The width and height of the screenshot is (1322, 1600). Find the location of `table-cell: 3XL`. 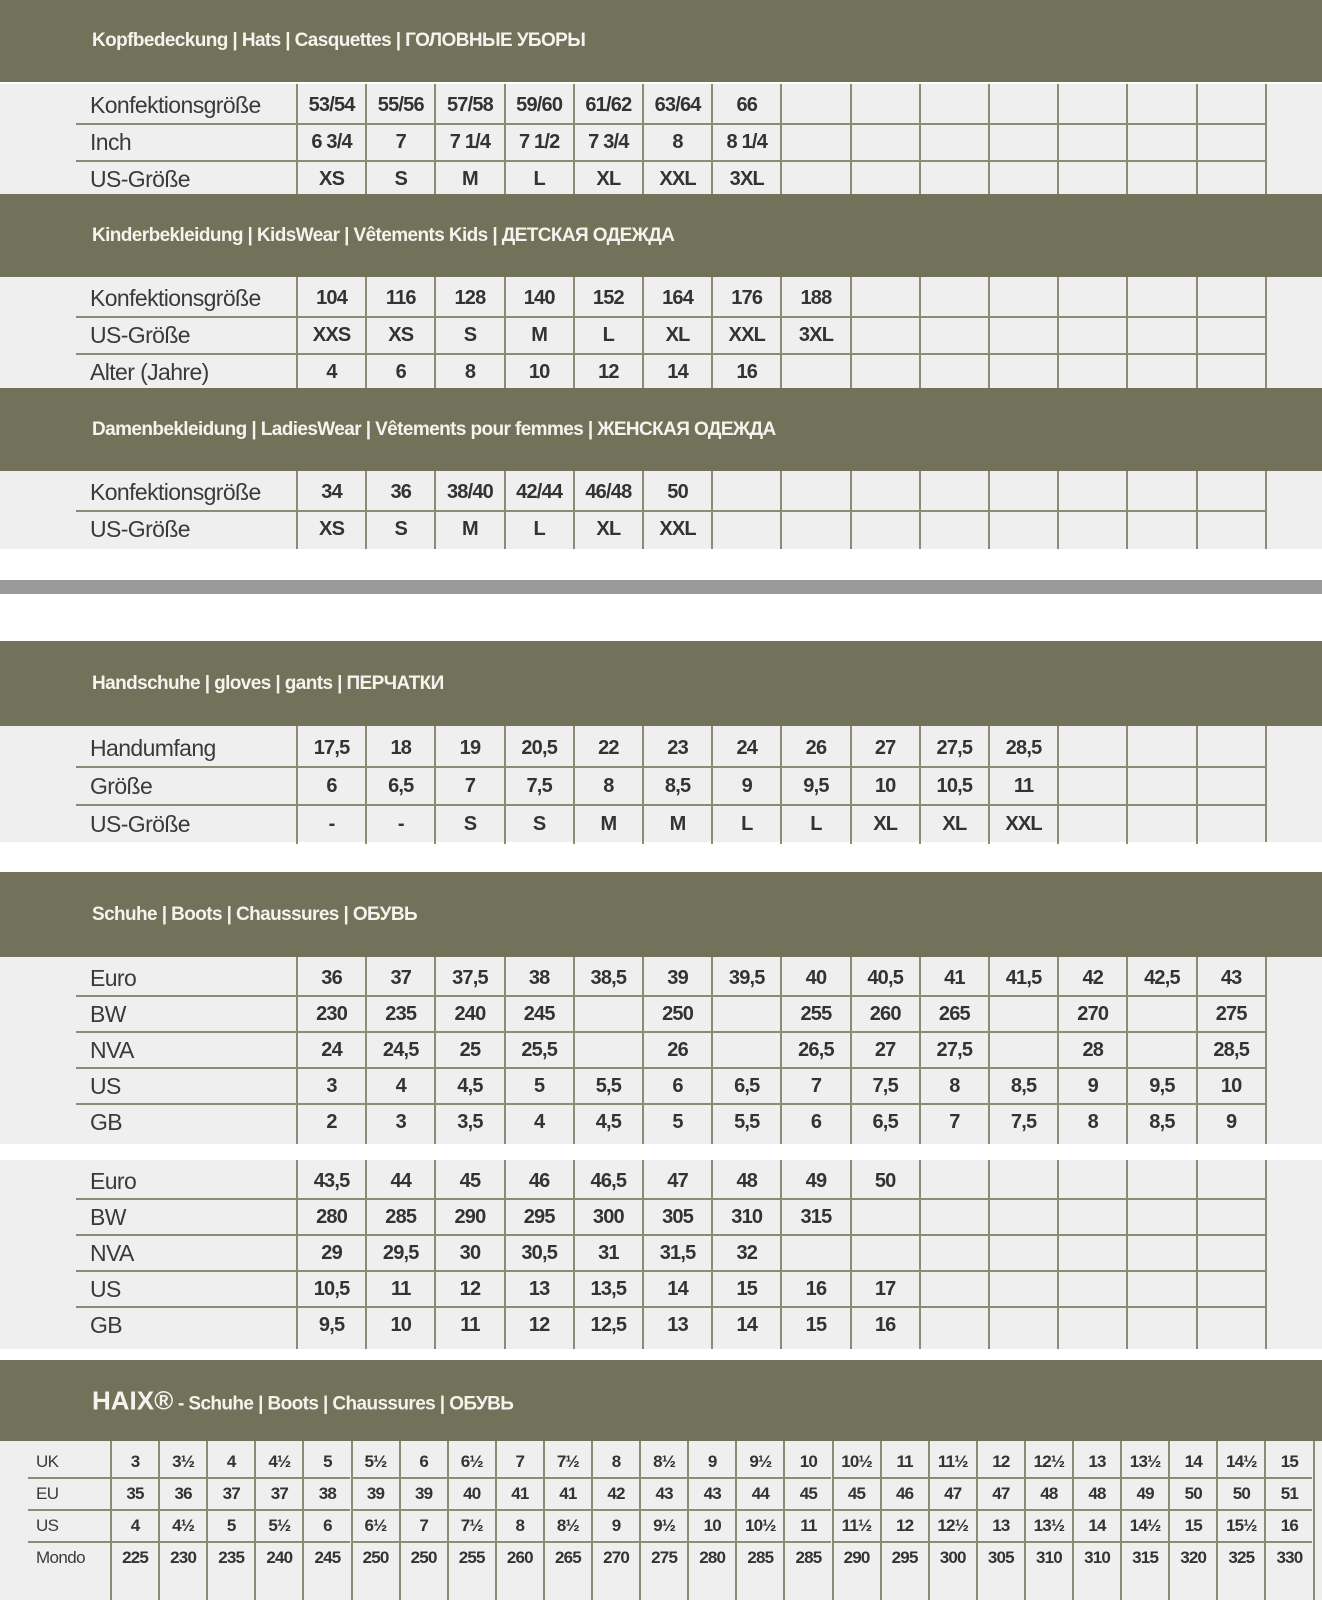

table-cell: 3XL is located at coordinates (815, 336).